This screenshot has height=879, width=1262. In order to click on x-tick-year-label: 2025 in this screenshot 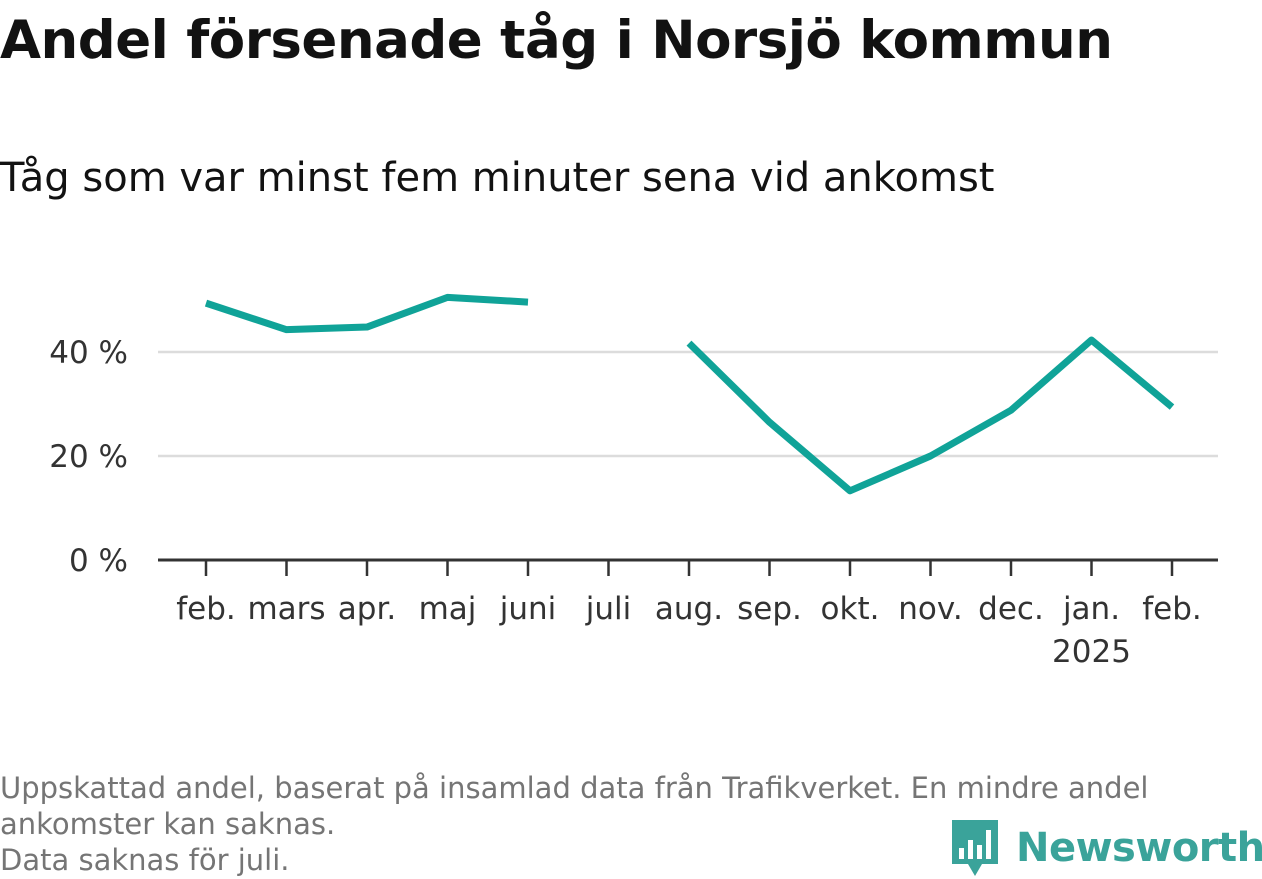, I will do `click(1091, 652)`.